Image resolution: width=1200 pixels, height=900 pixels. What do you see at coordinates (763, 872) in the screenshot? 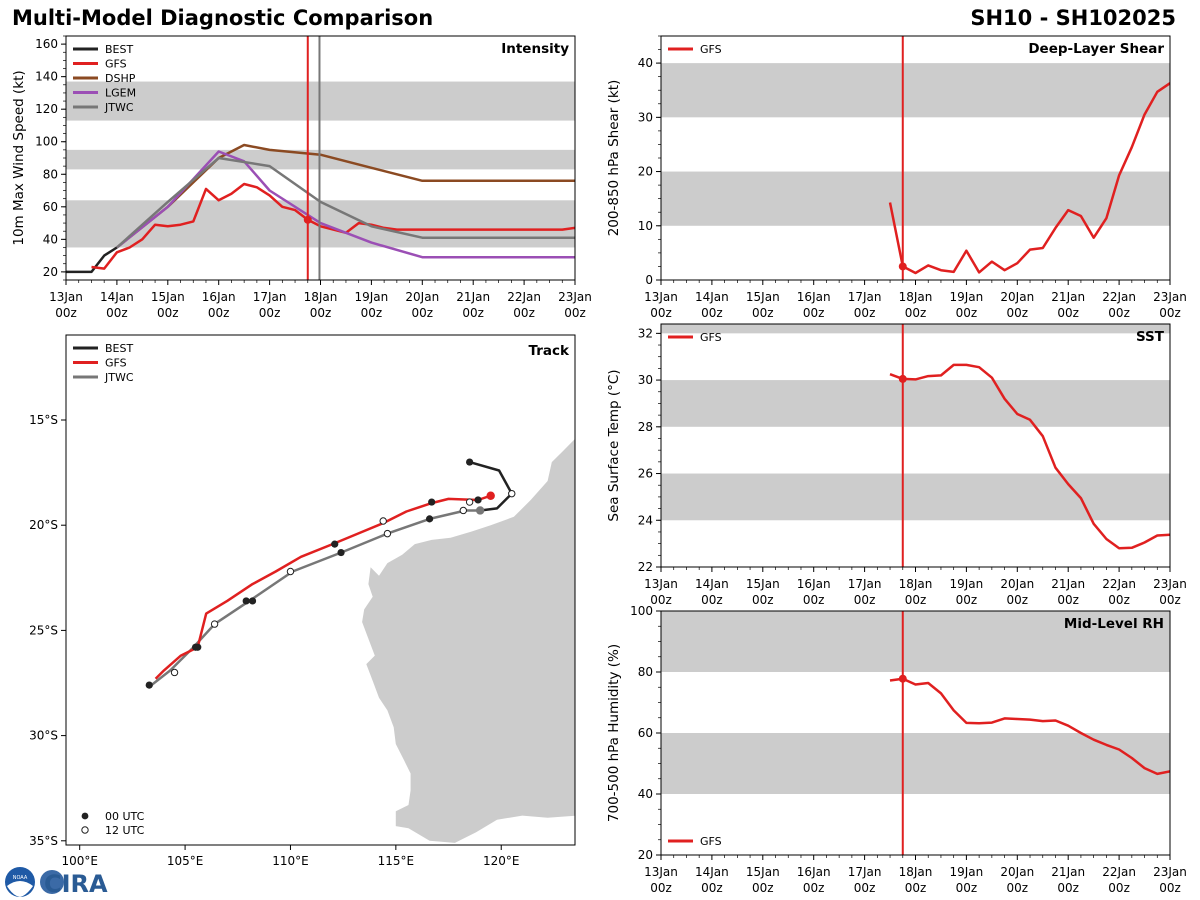
I see `rh-xtick-label-date: 15Jan` at bounding box center [763, 872].